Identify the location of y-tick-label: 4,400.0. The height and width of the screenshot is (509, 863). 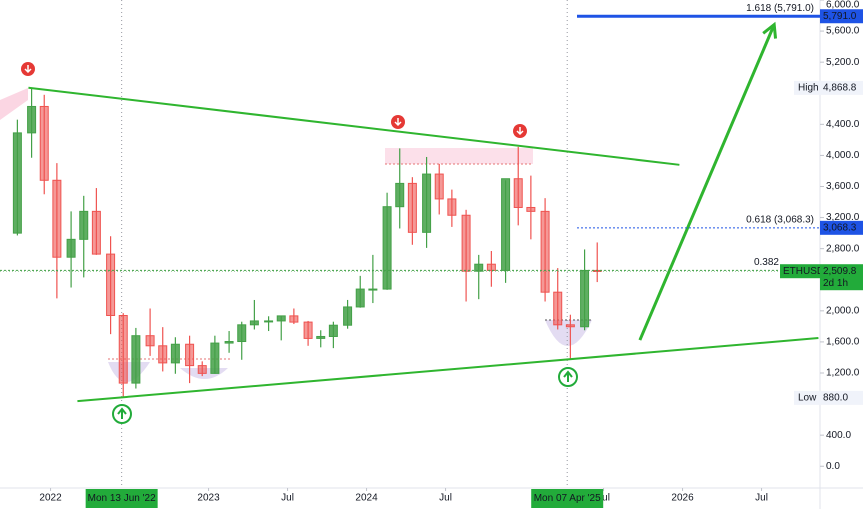
(843, 124).